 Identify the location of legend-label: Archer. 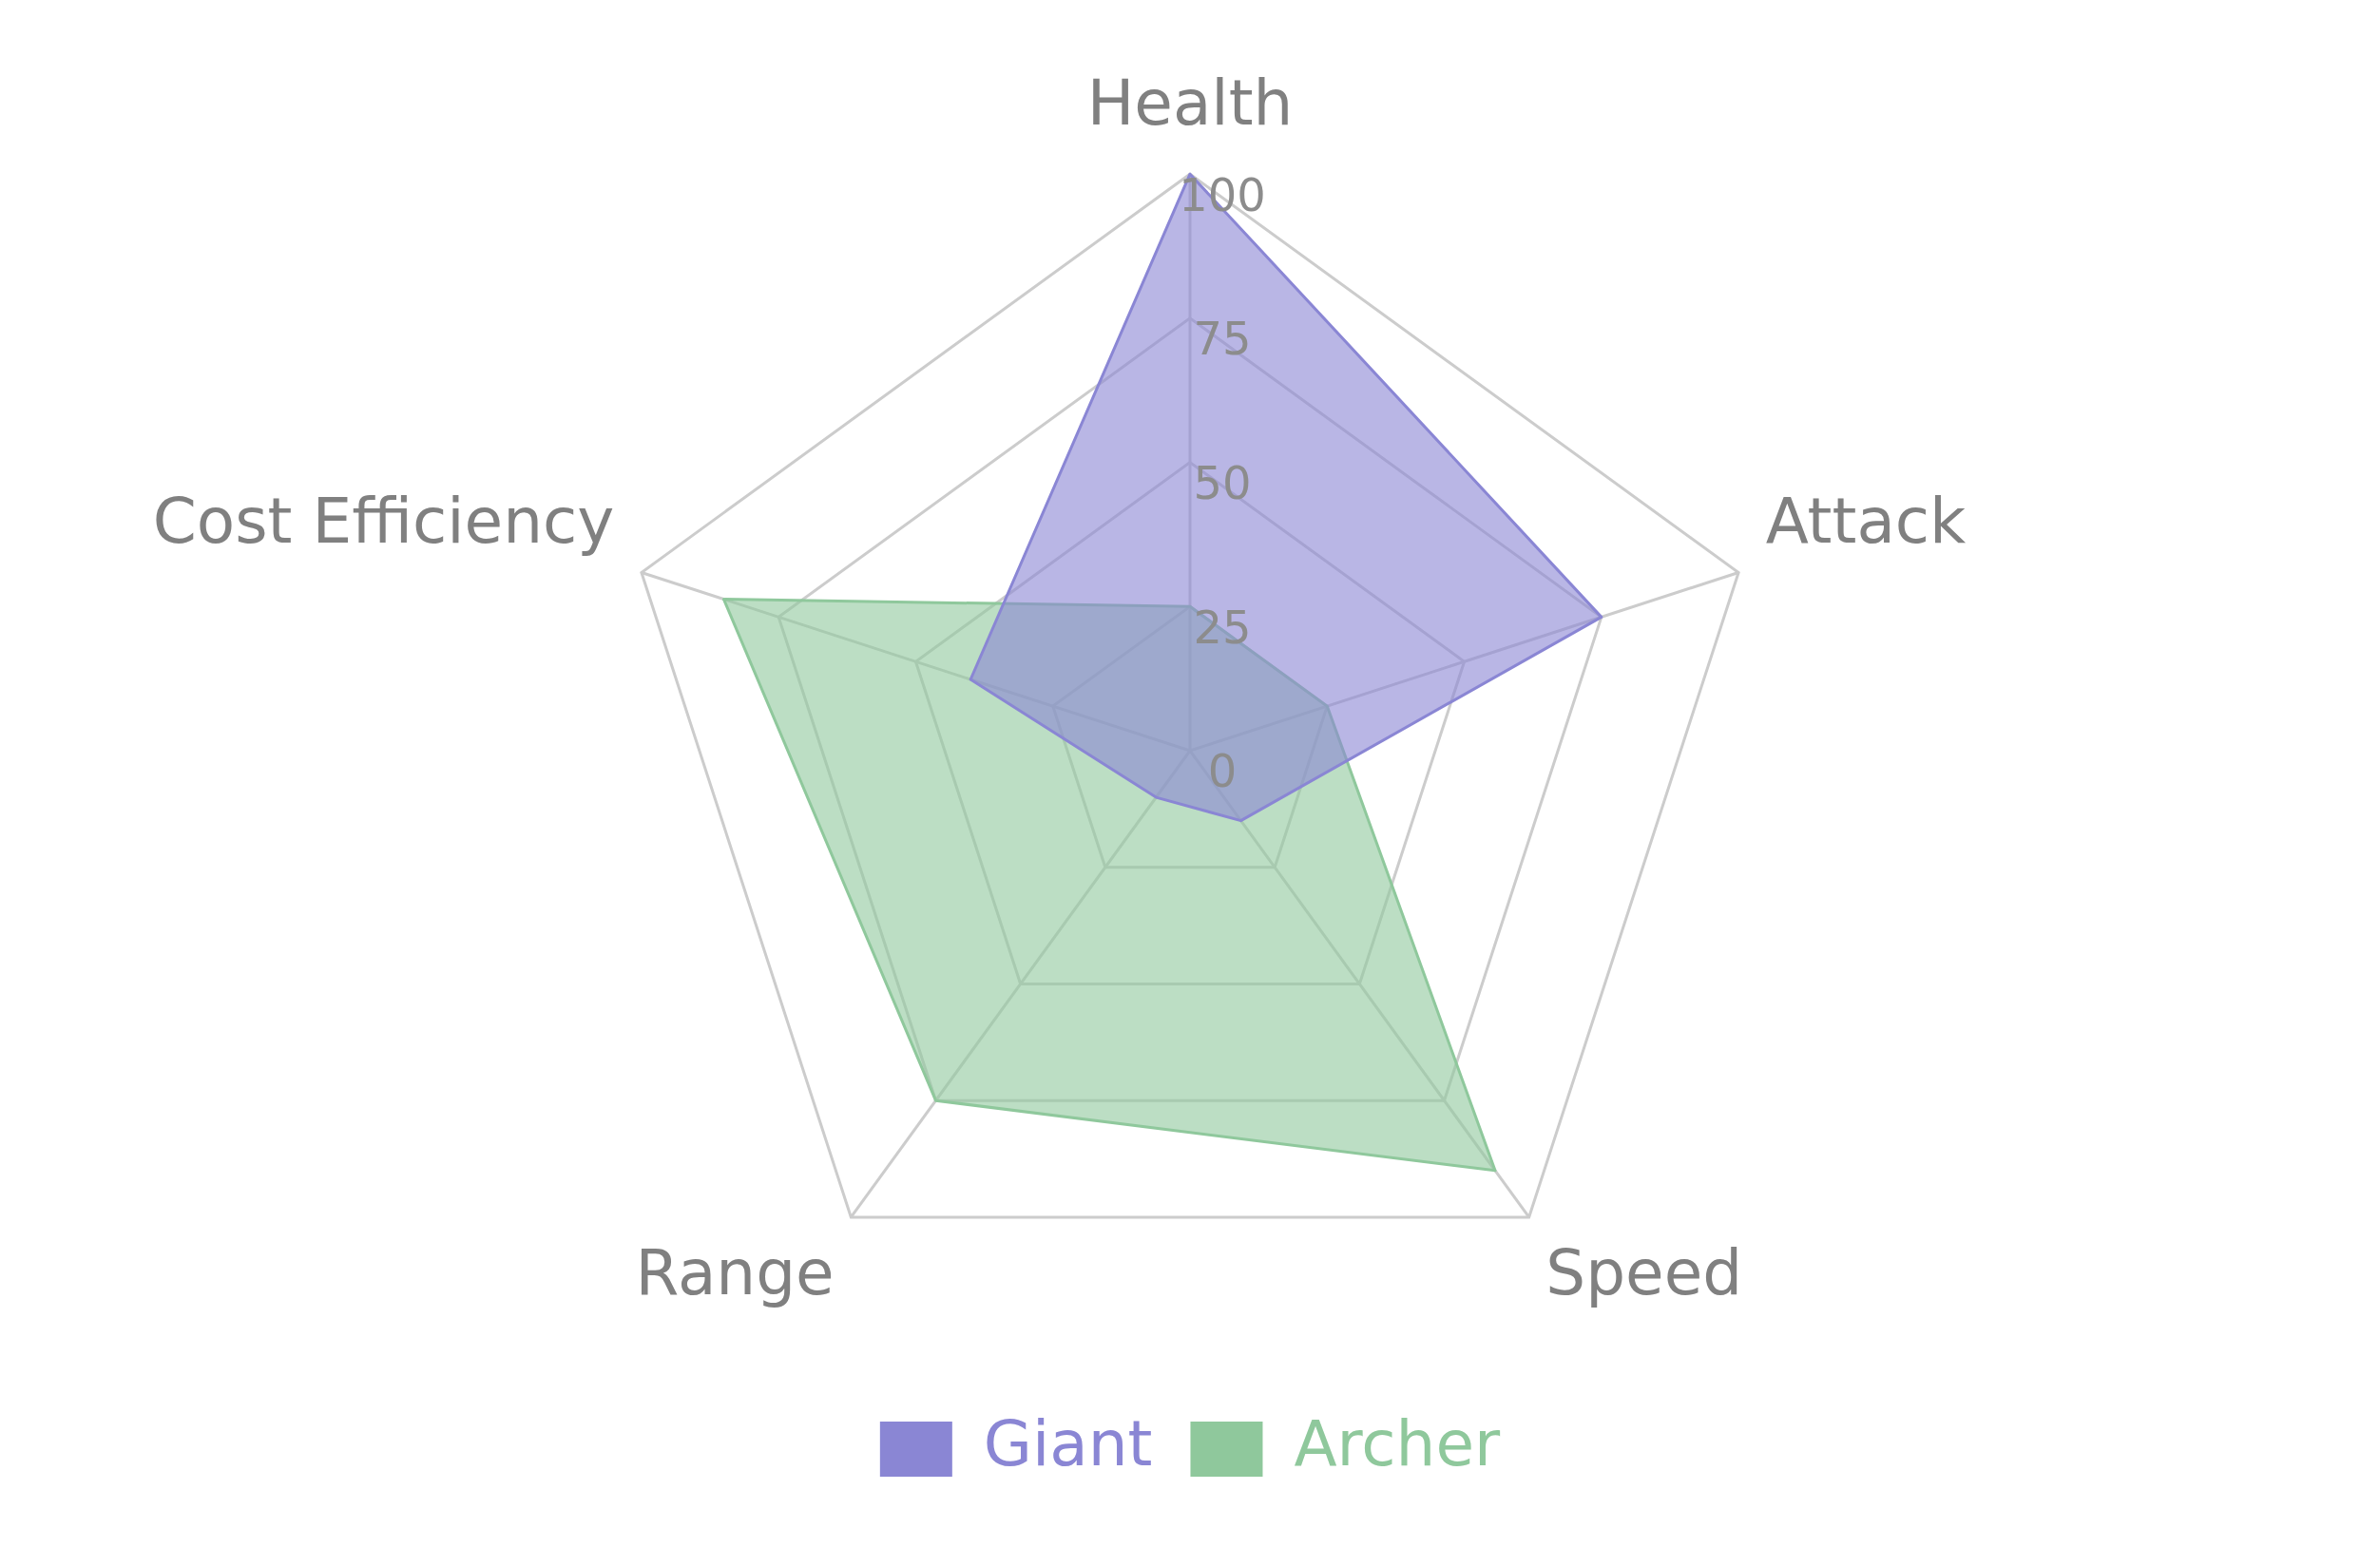
(1398, 1444).